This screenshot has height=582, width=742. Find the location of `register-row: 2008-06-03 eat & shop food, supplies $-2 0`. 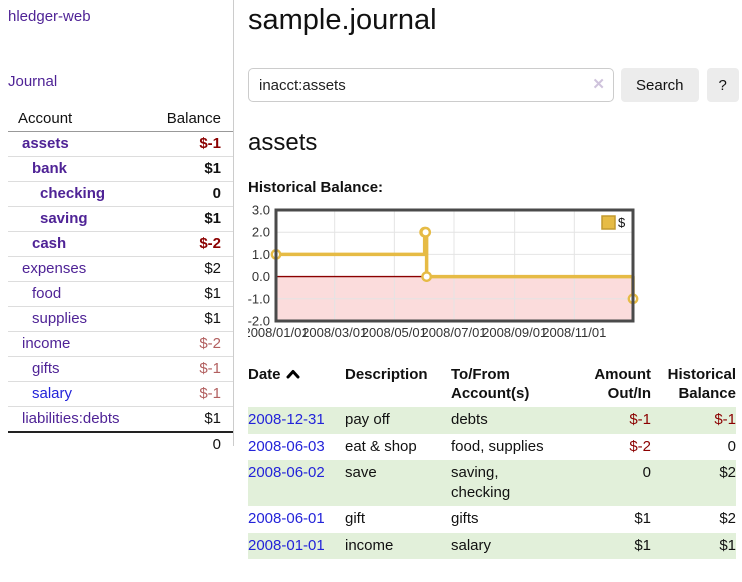

register-row: 2008-06-03 eat & shop food, supplies $-2 0 is located at coordinates (492, 447).